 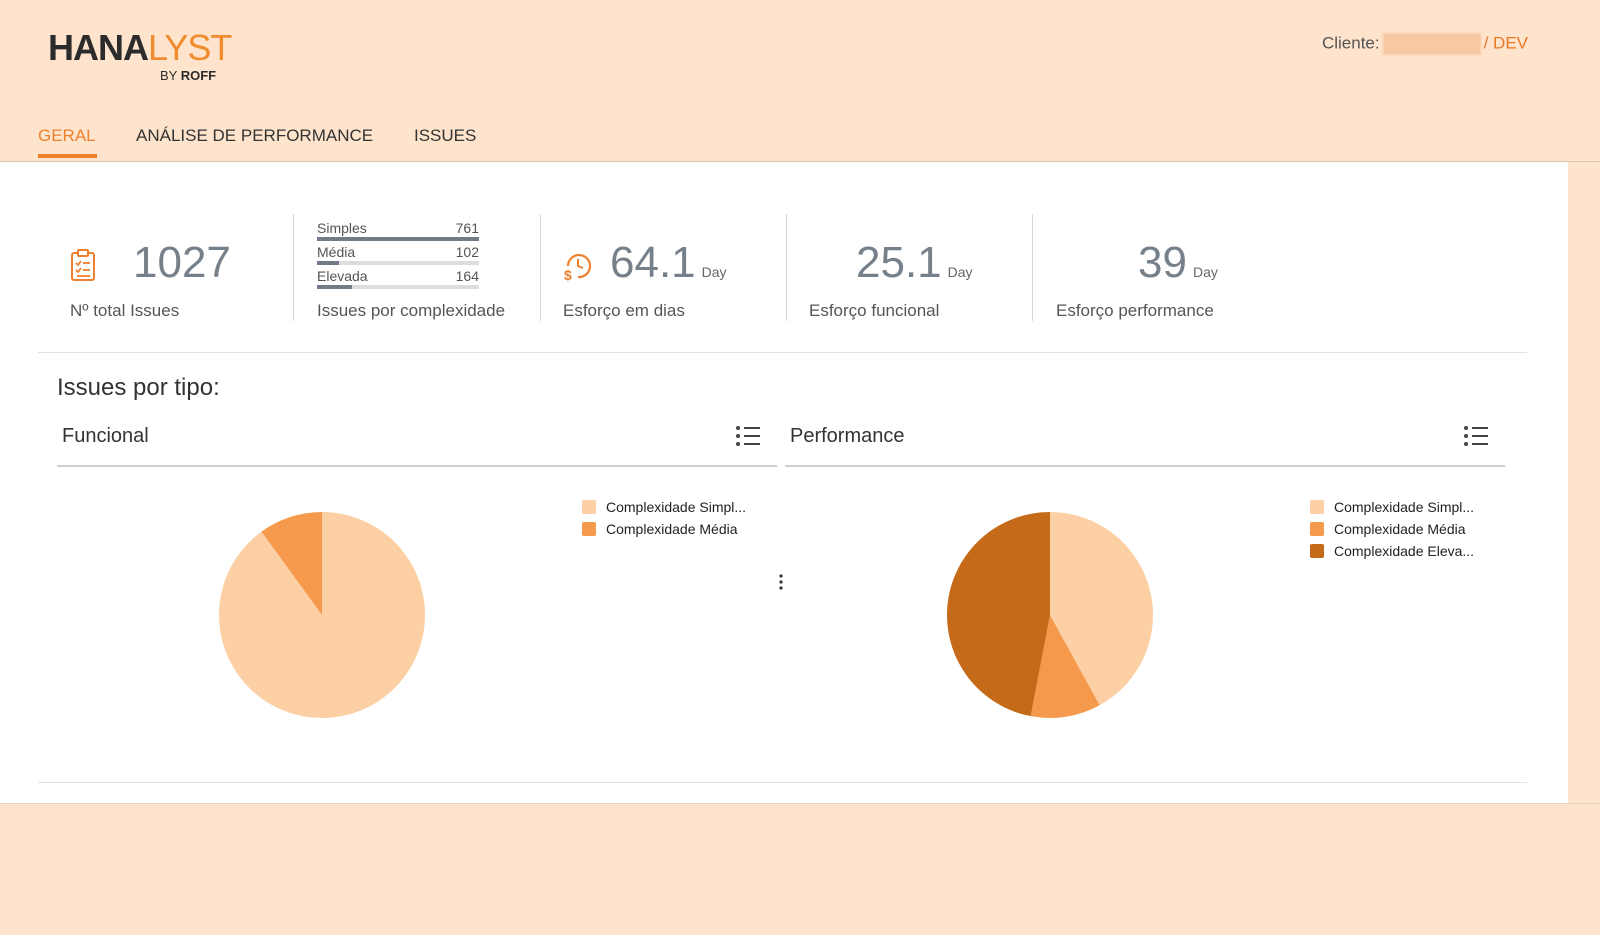 I want to click on kpi-effort-functional-label: Esforço funcional, so click(x=874, y=310).